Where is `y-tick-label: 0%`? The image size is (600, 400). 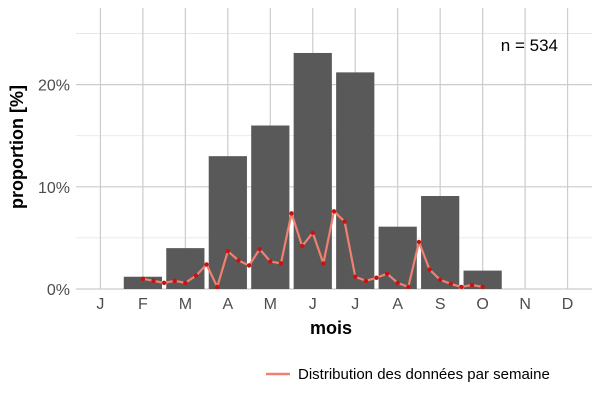 y-tick-label: 0% is located at coordinates (58, 290).